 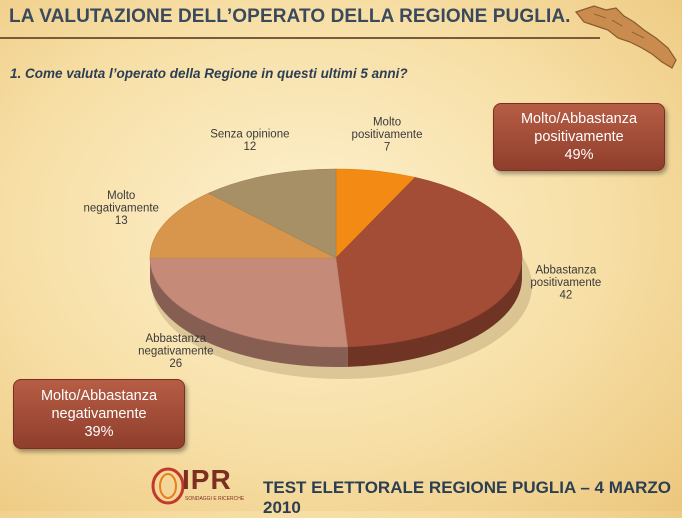 I want to click on pie-slice-label-4: Senza opinione, so click(x=249, y=135).